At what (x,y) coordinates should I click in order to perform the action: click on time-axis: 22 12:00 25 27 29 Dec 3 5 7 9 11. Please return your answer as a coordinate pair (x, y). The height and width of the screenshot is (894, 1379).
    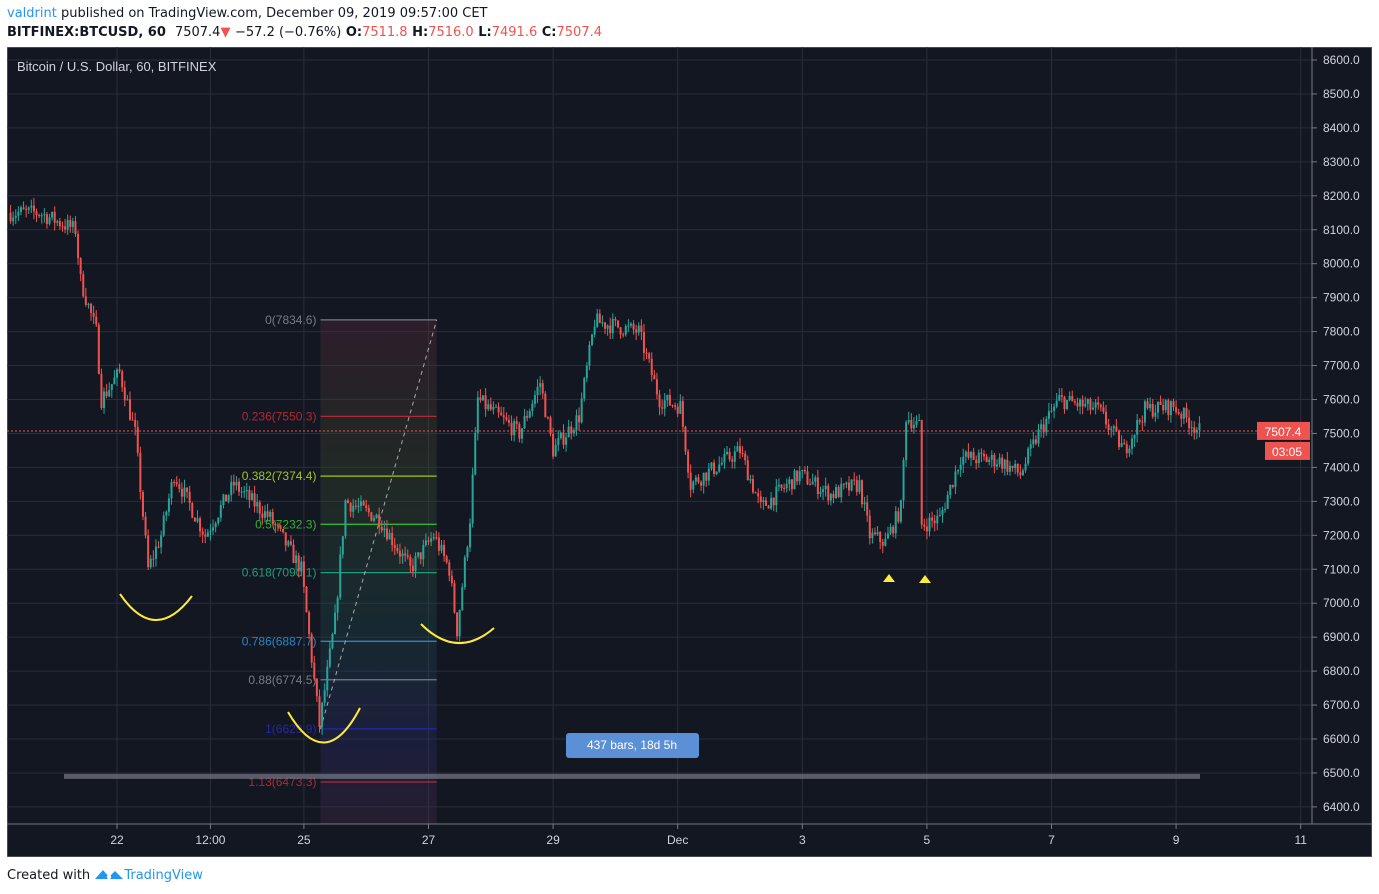
    Looking at the image, I should click on (708, 835).